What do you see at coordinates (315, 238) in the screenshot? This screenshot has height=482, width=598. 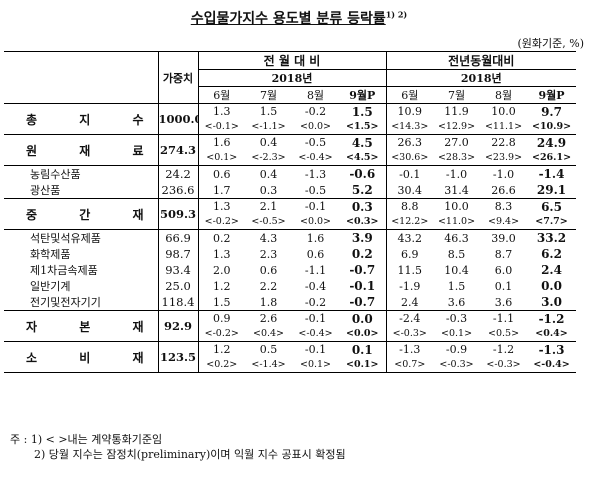 I see `mom-value: 1.6` at bounding box center [315, 238].